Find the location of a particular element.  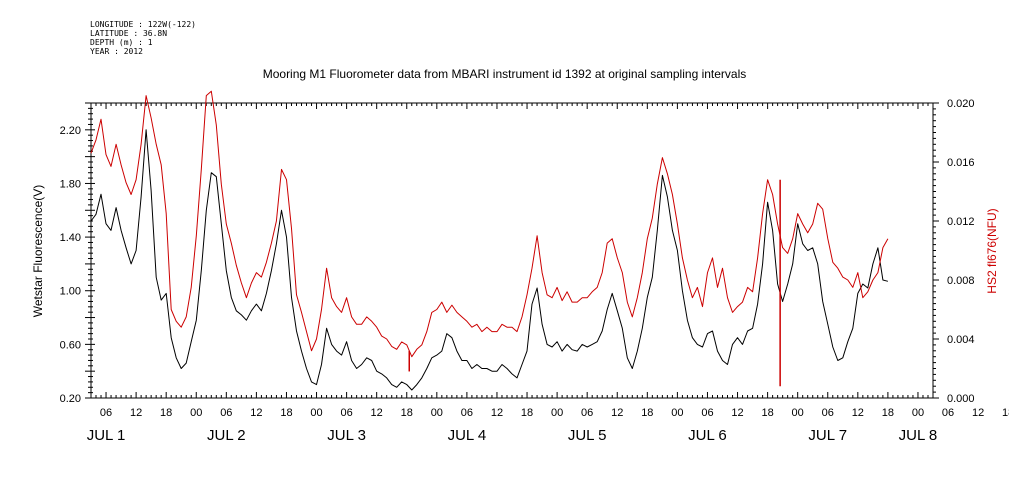

y-right-tick-label: 0.008 is located at coordinates (961, 281).